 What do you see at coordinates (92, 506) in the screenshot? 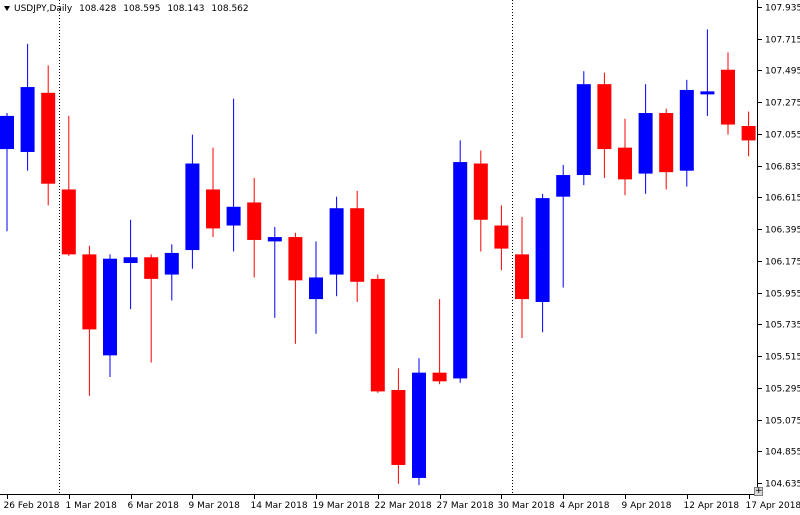
I see `x-tick-label: 1 Mar 2018` at bounding box center [92, 506].